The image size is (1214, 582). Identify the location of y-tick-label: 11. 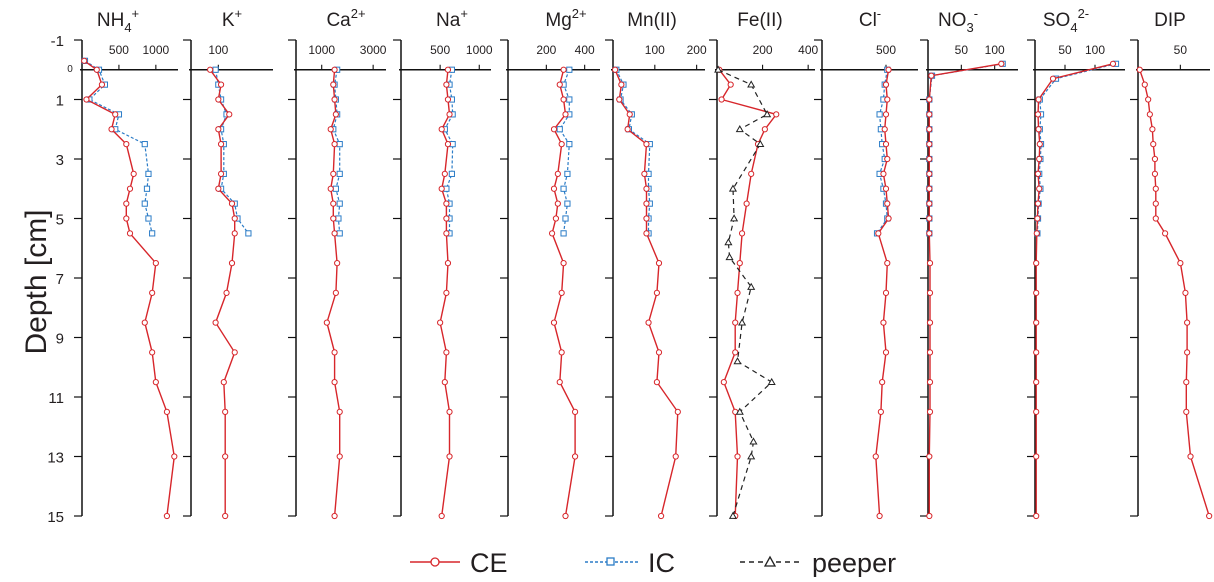
(56, 398).